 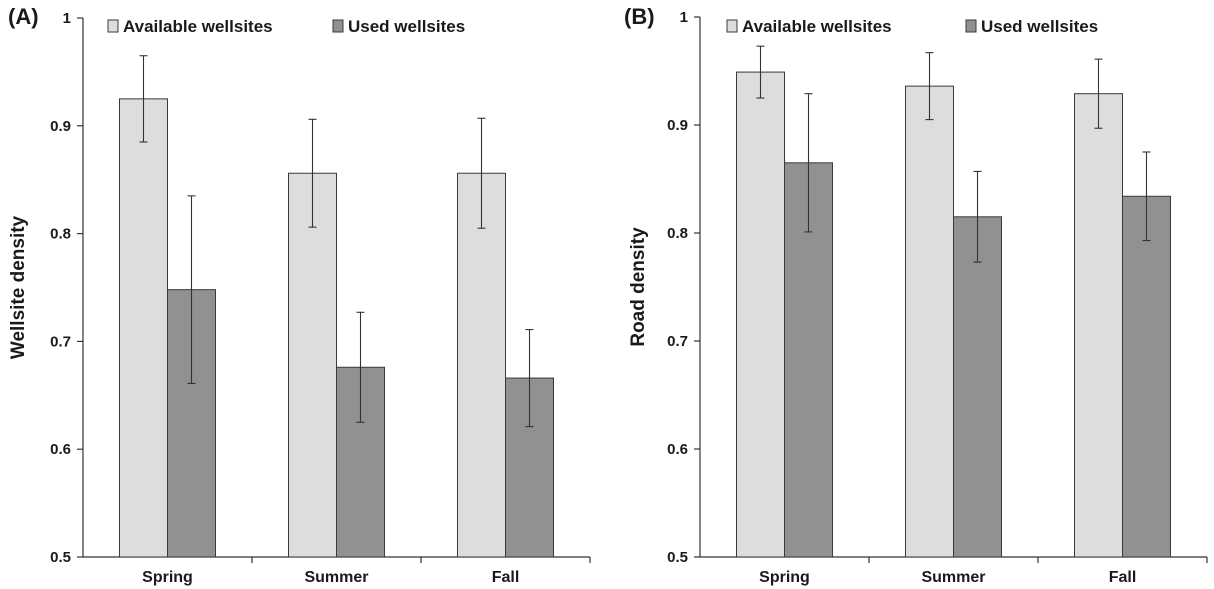 What do you see at coordinates (23, 16) in the screenshot?
I see `panel-label: (A)` at bounding box center [23, 16].